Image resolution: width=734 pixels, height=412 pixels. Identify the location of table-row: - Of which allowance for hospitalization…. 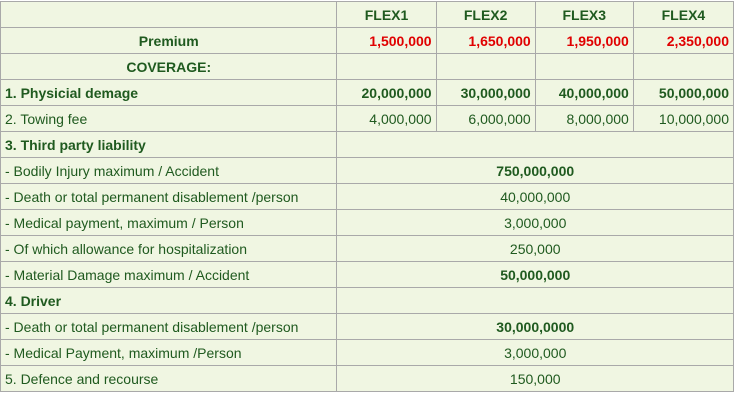
(367, 248).